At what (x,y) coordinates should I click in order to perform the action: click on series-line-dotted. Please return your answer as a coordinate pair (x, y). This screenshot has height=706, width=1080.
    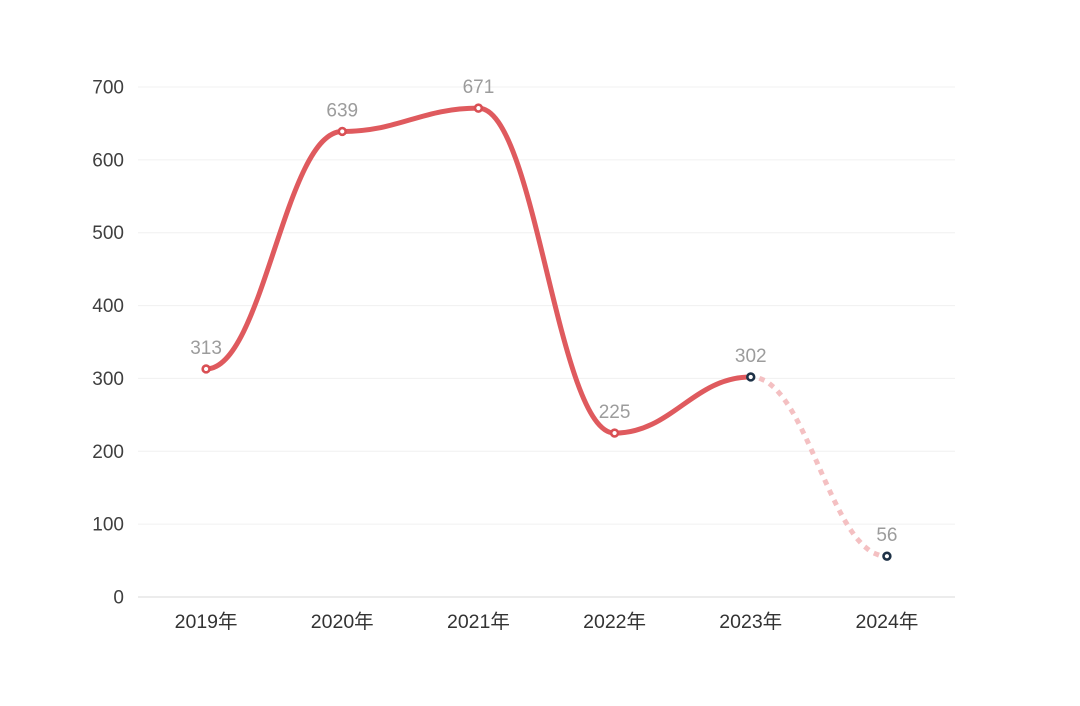
    Looking at the image, I should click on (819, 466).